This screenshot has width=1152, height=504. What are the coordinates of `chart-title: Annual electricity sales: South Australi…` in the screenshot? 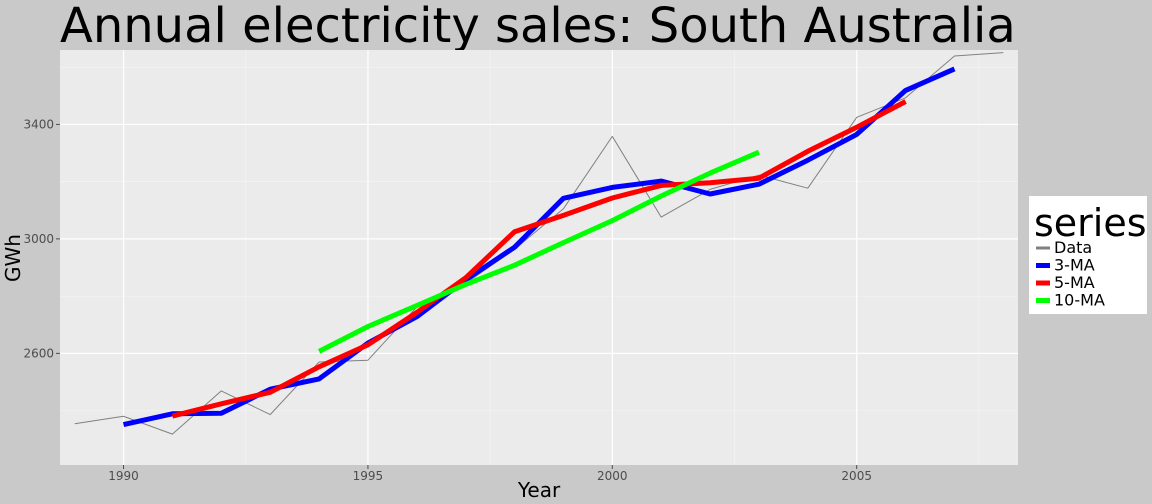 It's located at (538, 27).